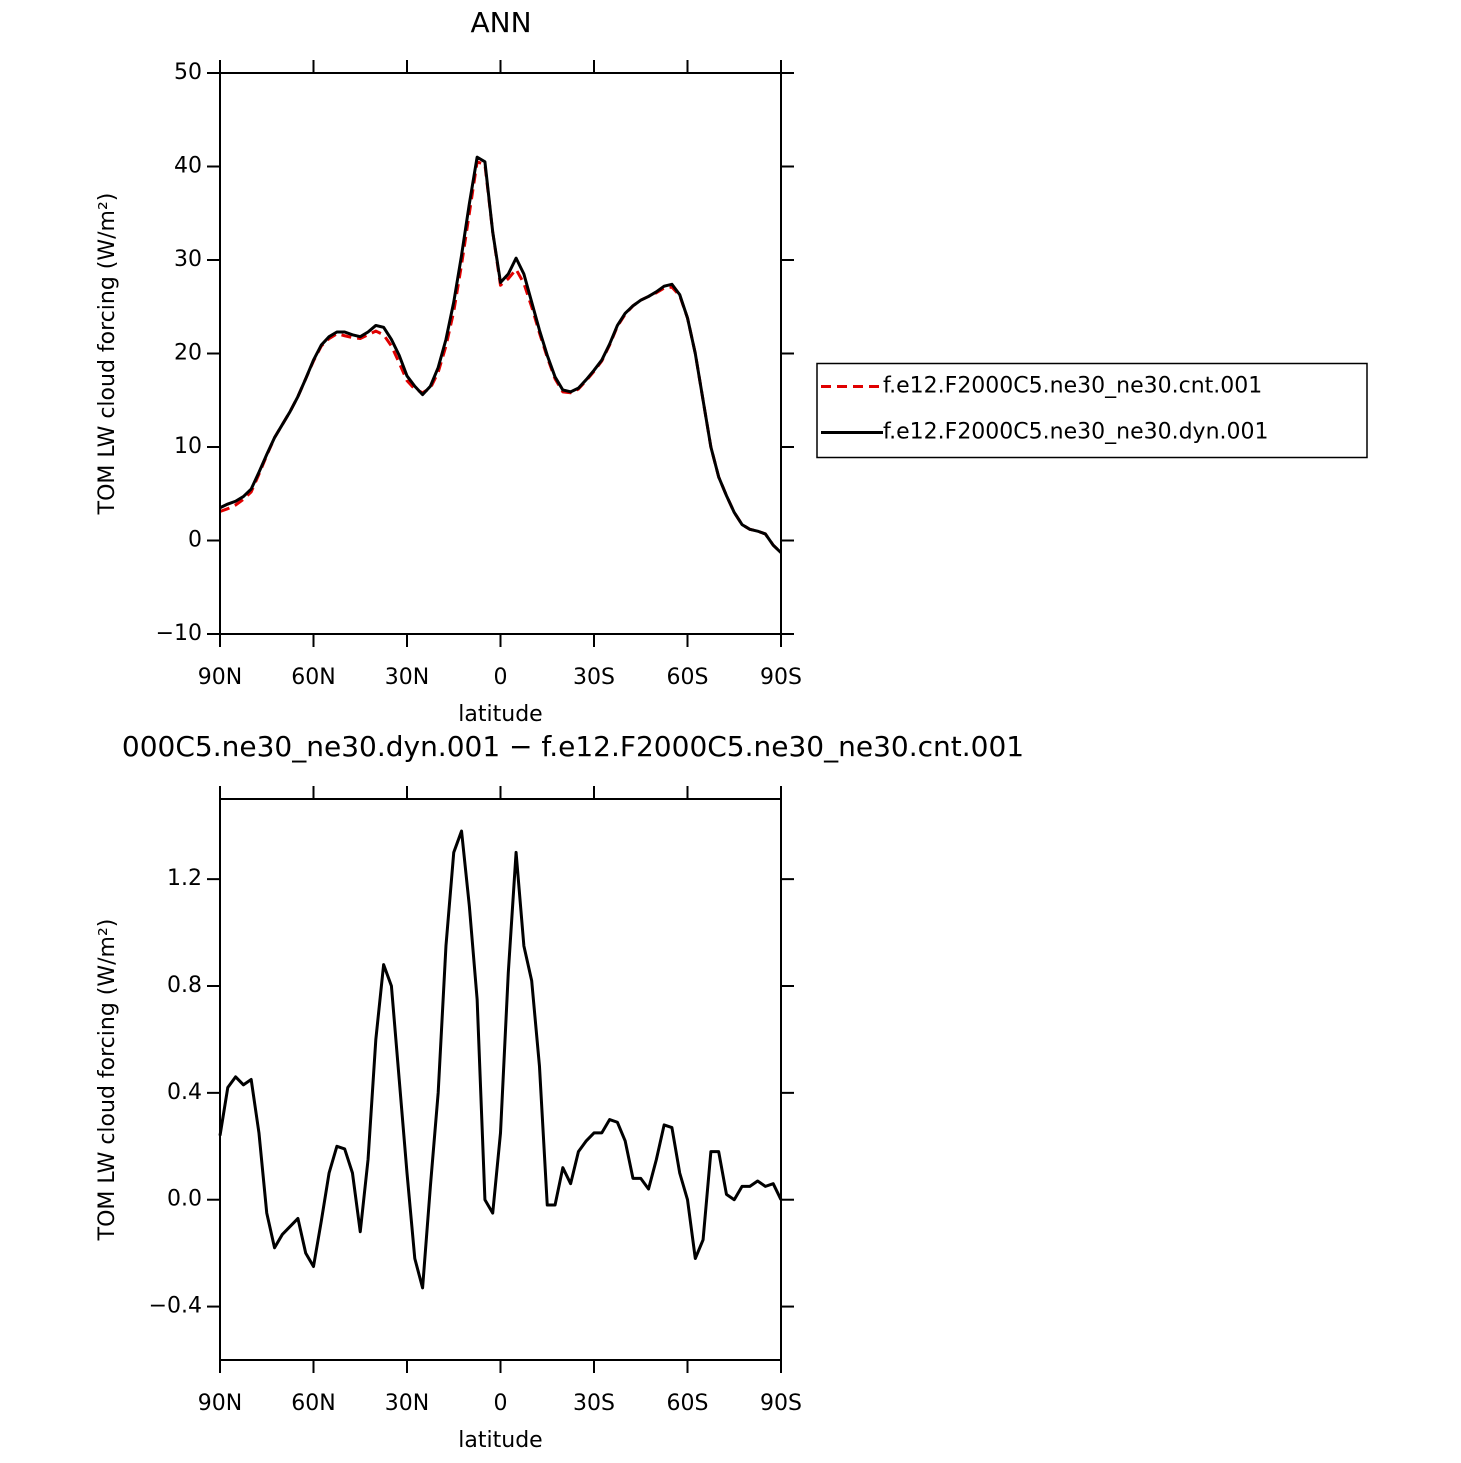 The height and width of the screenshot is (1463, 1461). Describe the element at coordinates (184, 878) in the screenshot. I see `y-tick-label: 1.2` at that location.